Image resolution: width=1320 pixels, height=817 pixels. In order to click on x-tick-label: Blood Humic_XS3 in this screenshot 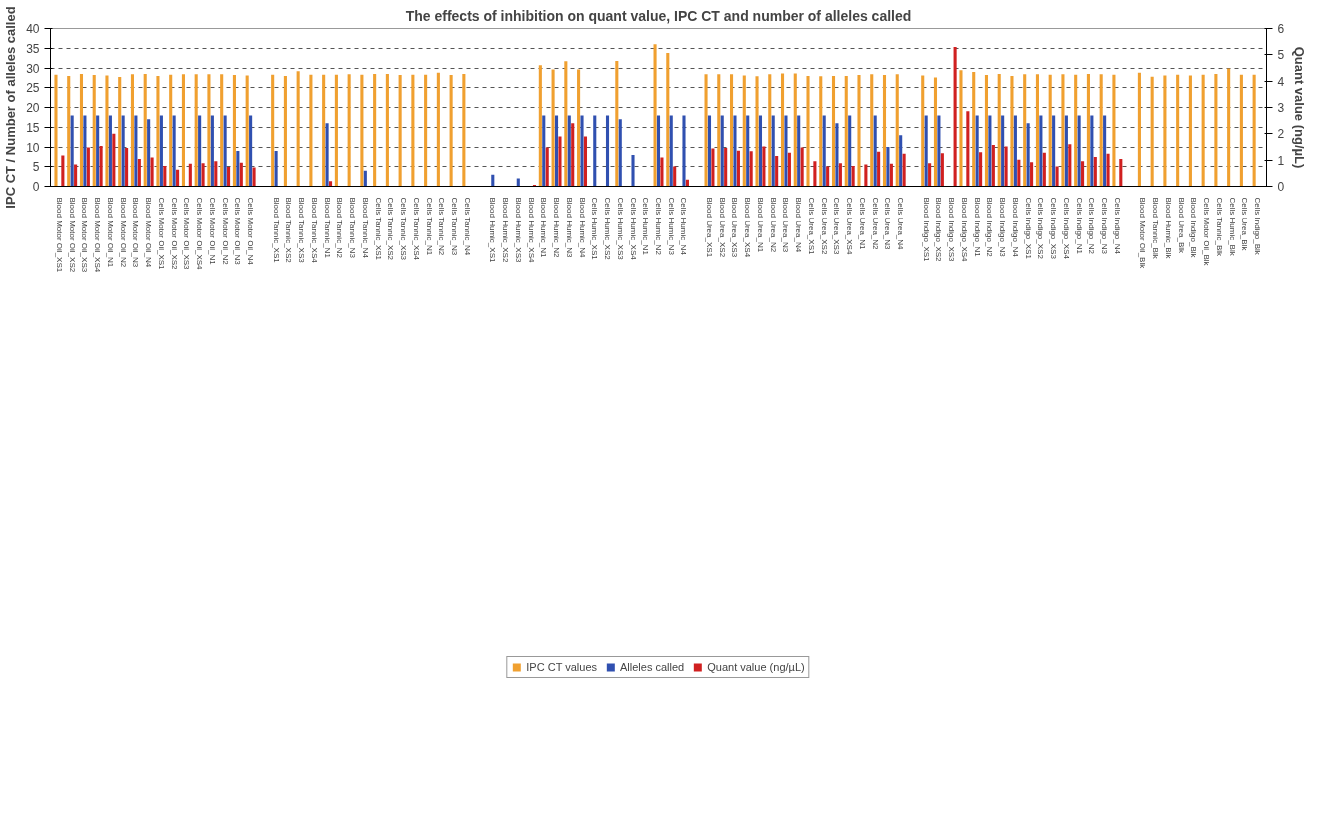, I will do `click(518, 230)`.